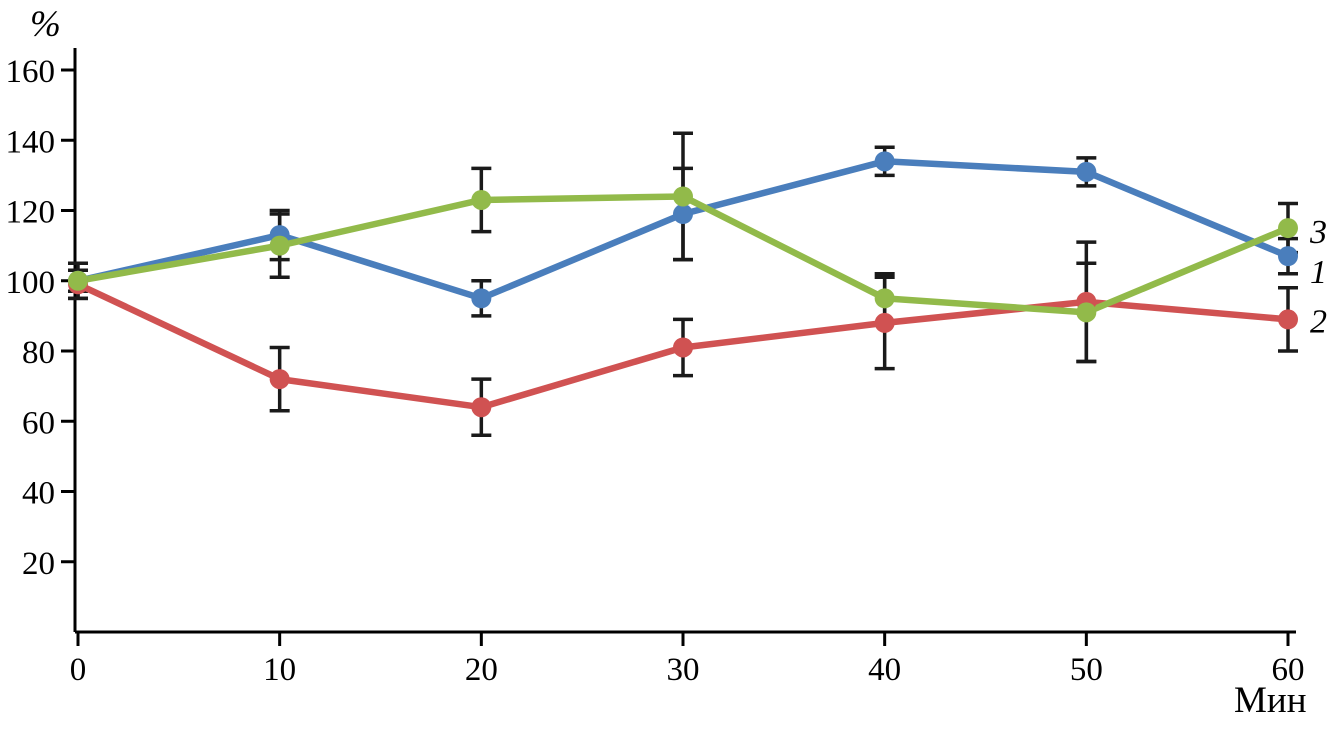 This screenshot has width=1329, height=736. Describe the element at coordinates (78, 670) in the screenshot. I see `x-tick-label: 0` at that location.